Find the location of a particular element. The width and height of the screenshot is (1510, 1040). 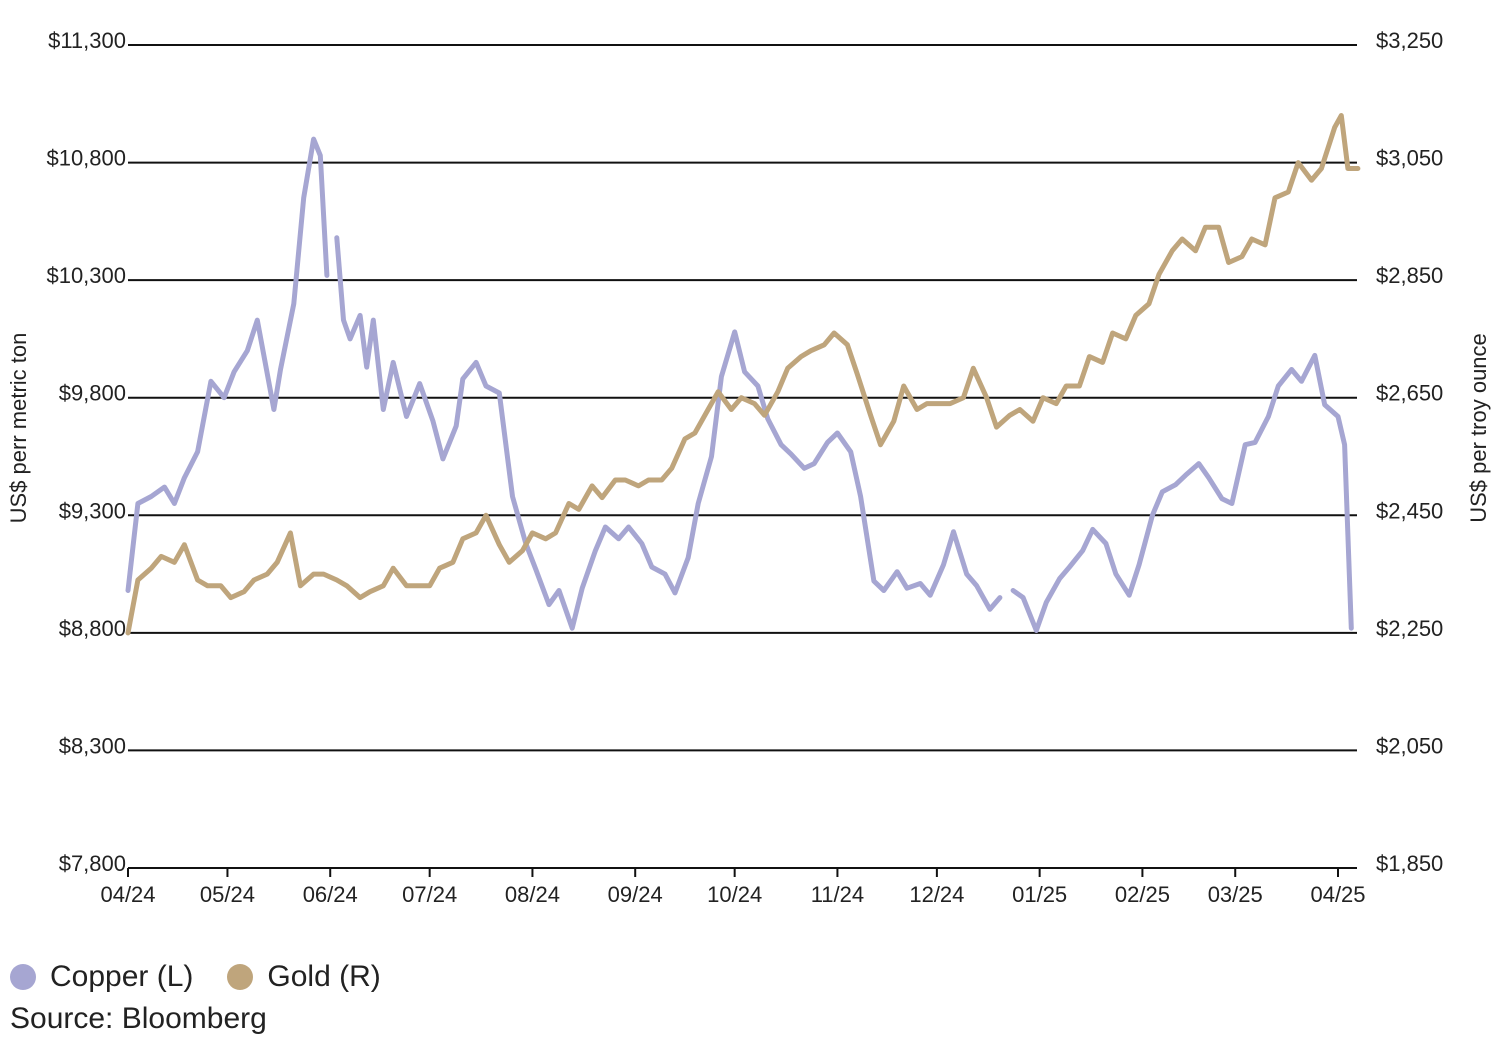

legend-item-copper: Copper (L) is located at coordinates (101, 977).